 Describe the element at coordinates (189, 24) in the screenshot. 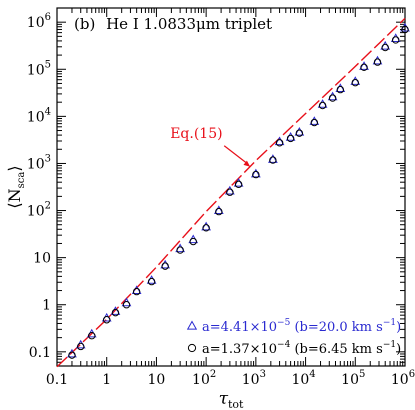

I see `title-text: He I 1.0833μm triplet` at that location.